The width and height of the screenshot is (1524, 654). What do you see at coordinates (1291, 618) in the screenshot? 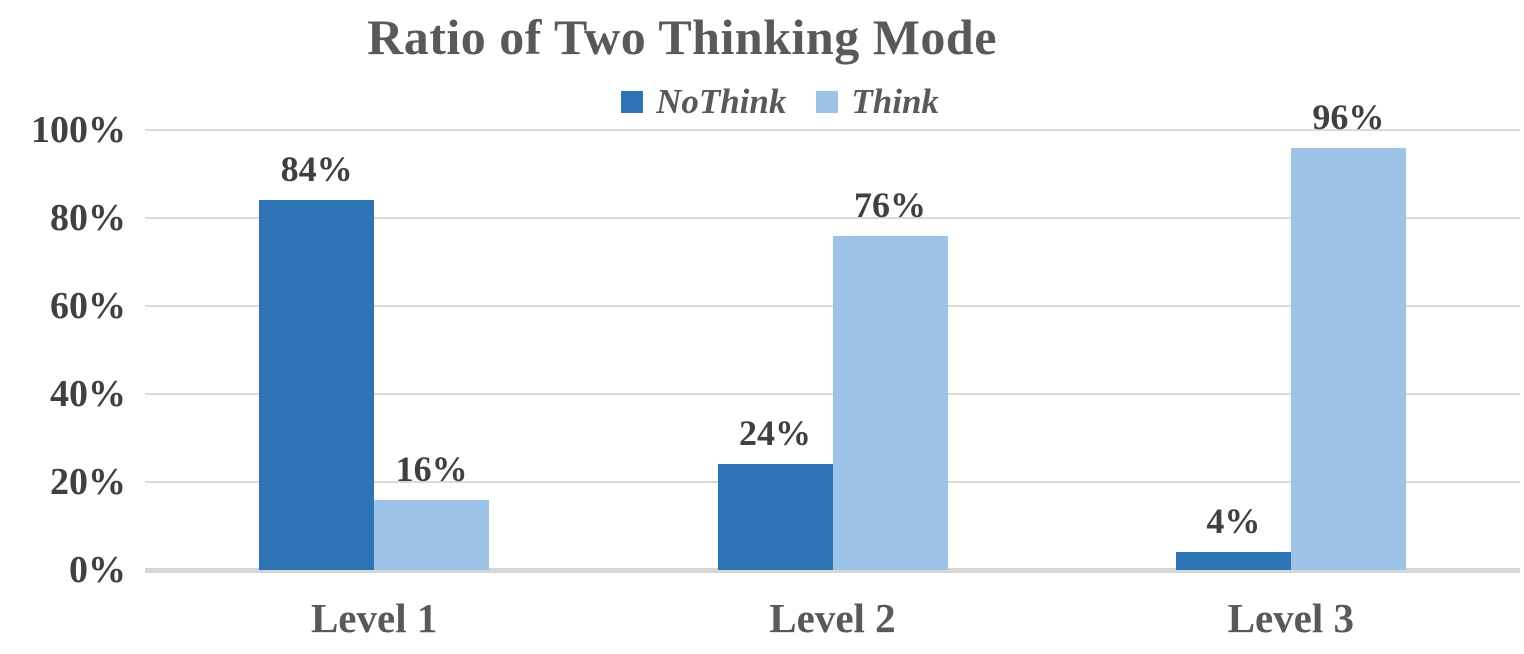
I see `x-tick-label-level-3: Level 3` at bounding box center [1291, 618].